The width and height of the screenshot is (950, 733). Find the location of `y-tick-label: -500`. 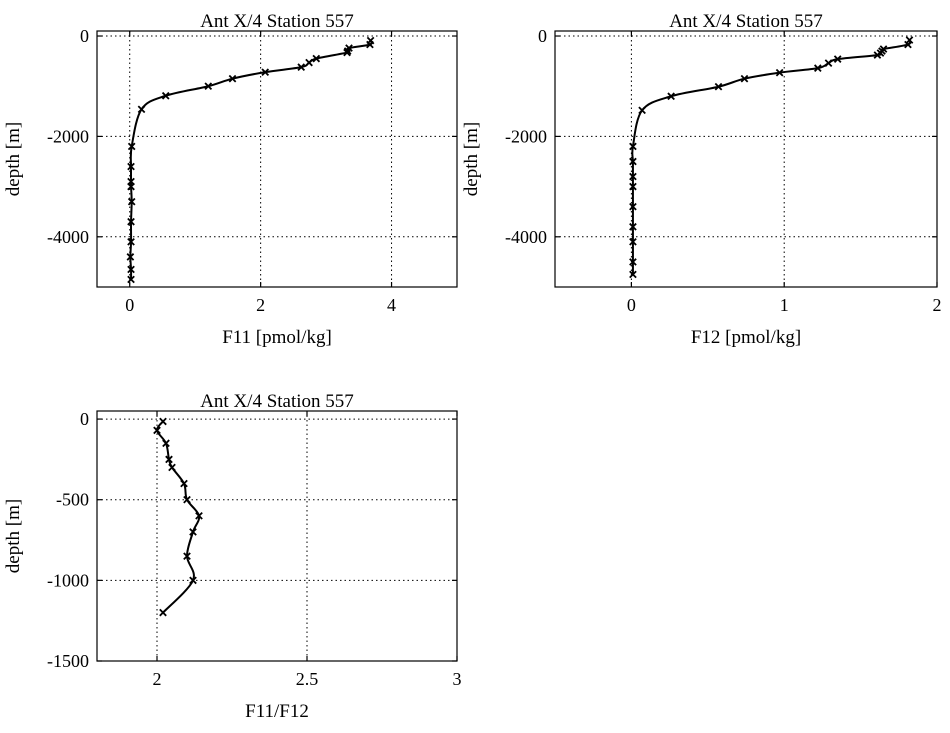

y-tick-label: -500 is located at coordinates (72, 500).